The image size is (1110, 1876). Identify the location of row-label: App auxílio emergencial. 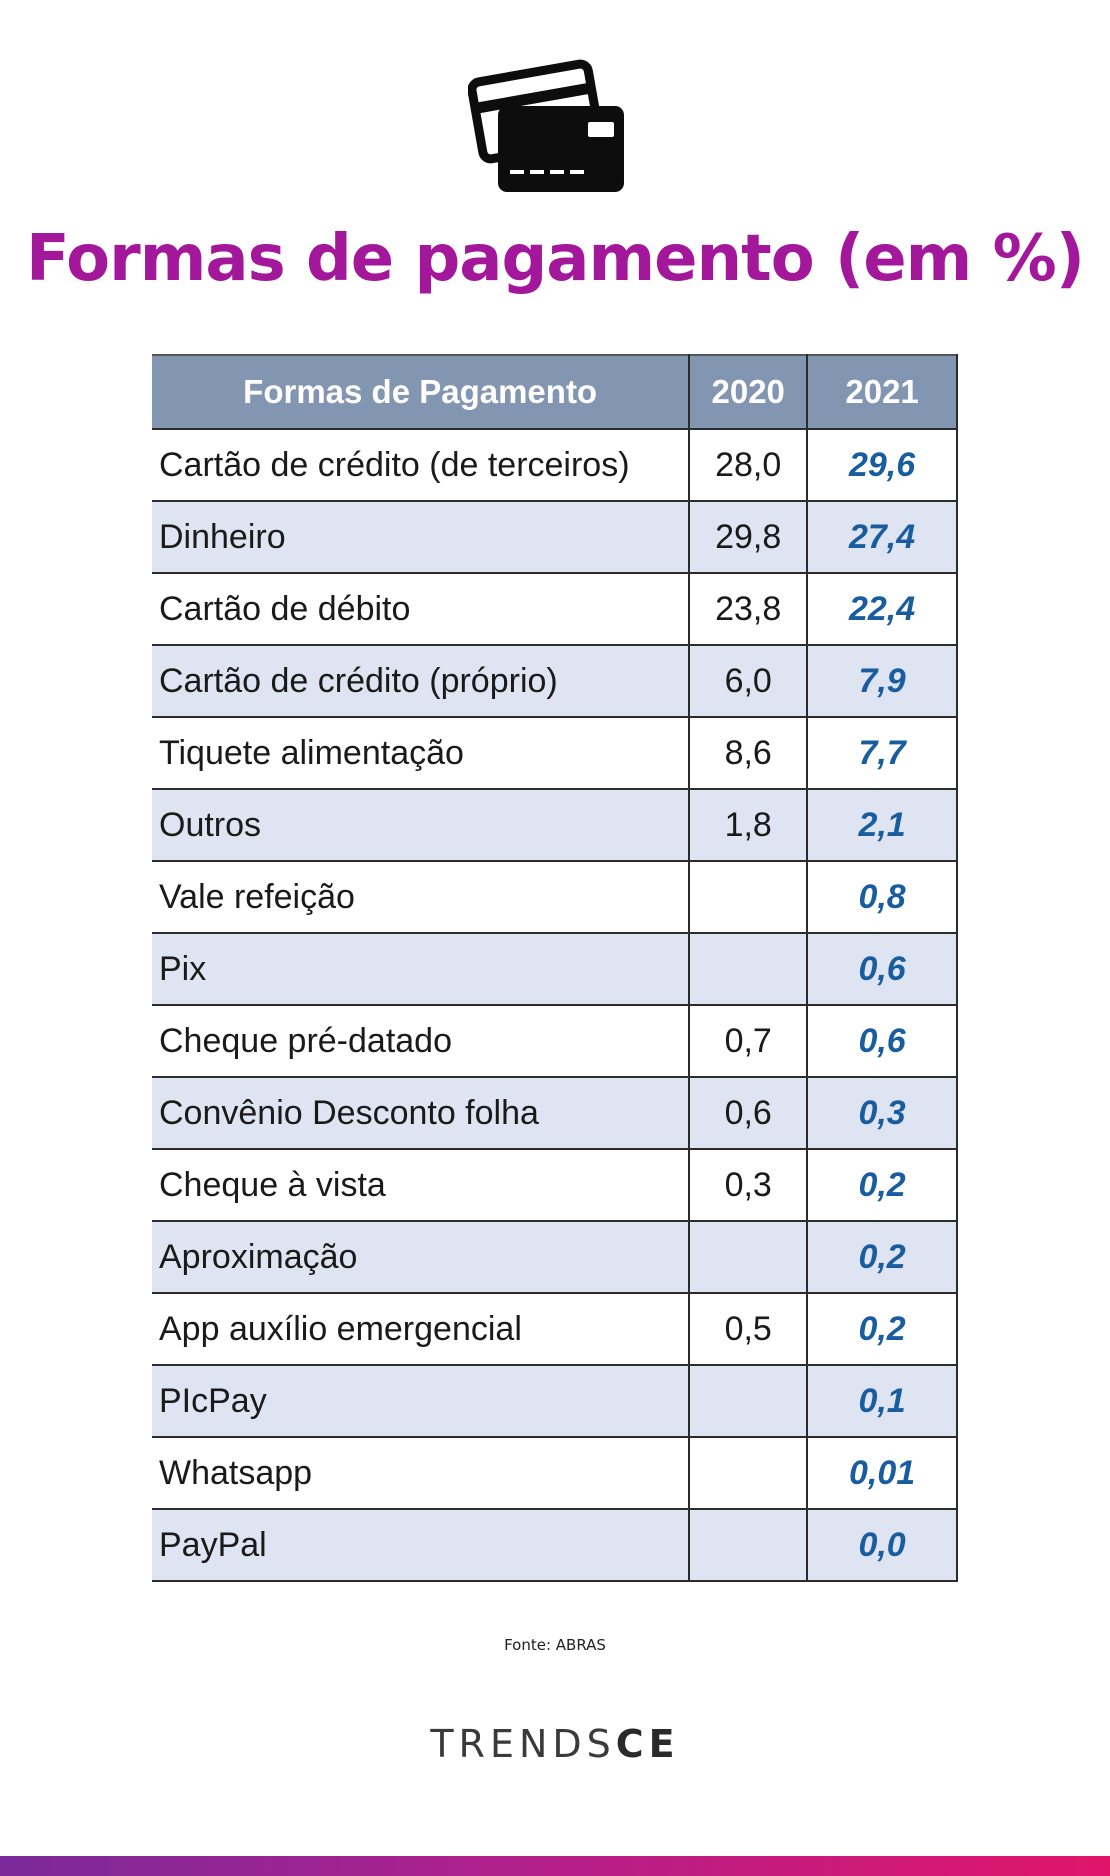
(421, 1329).